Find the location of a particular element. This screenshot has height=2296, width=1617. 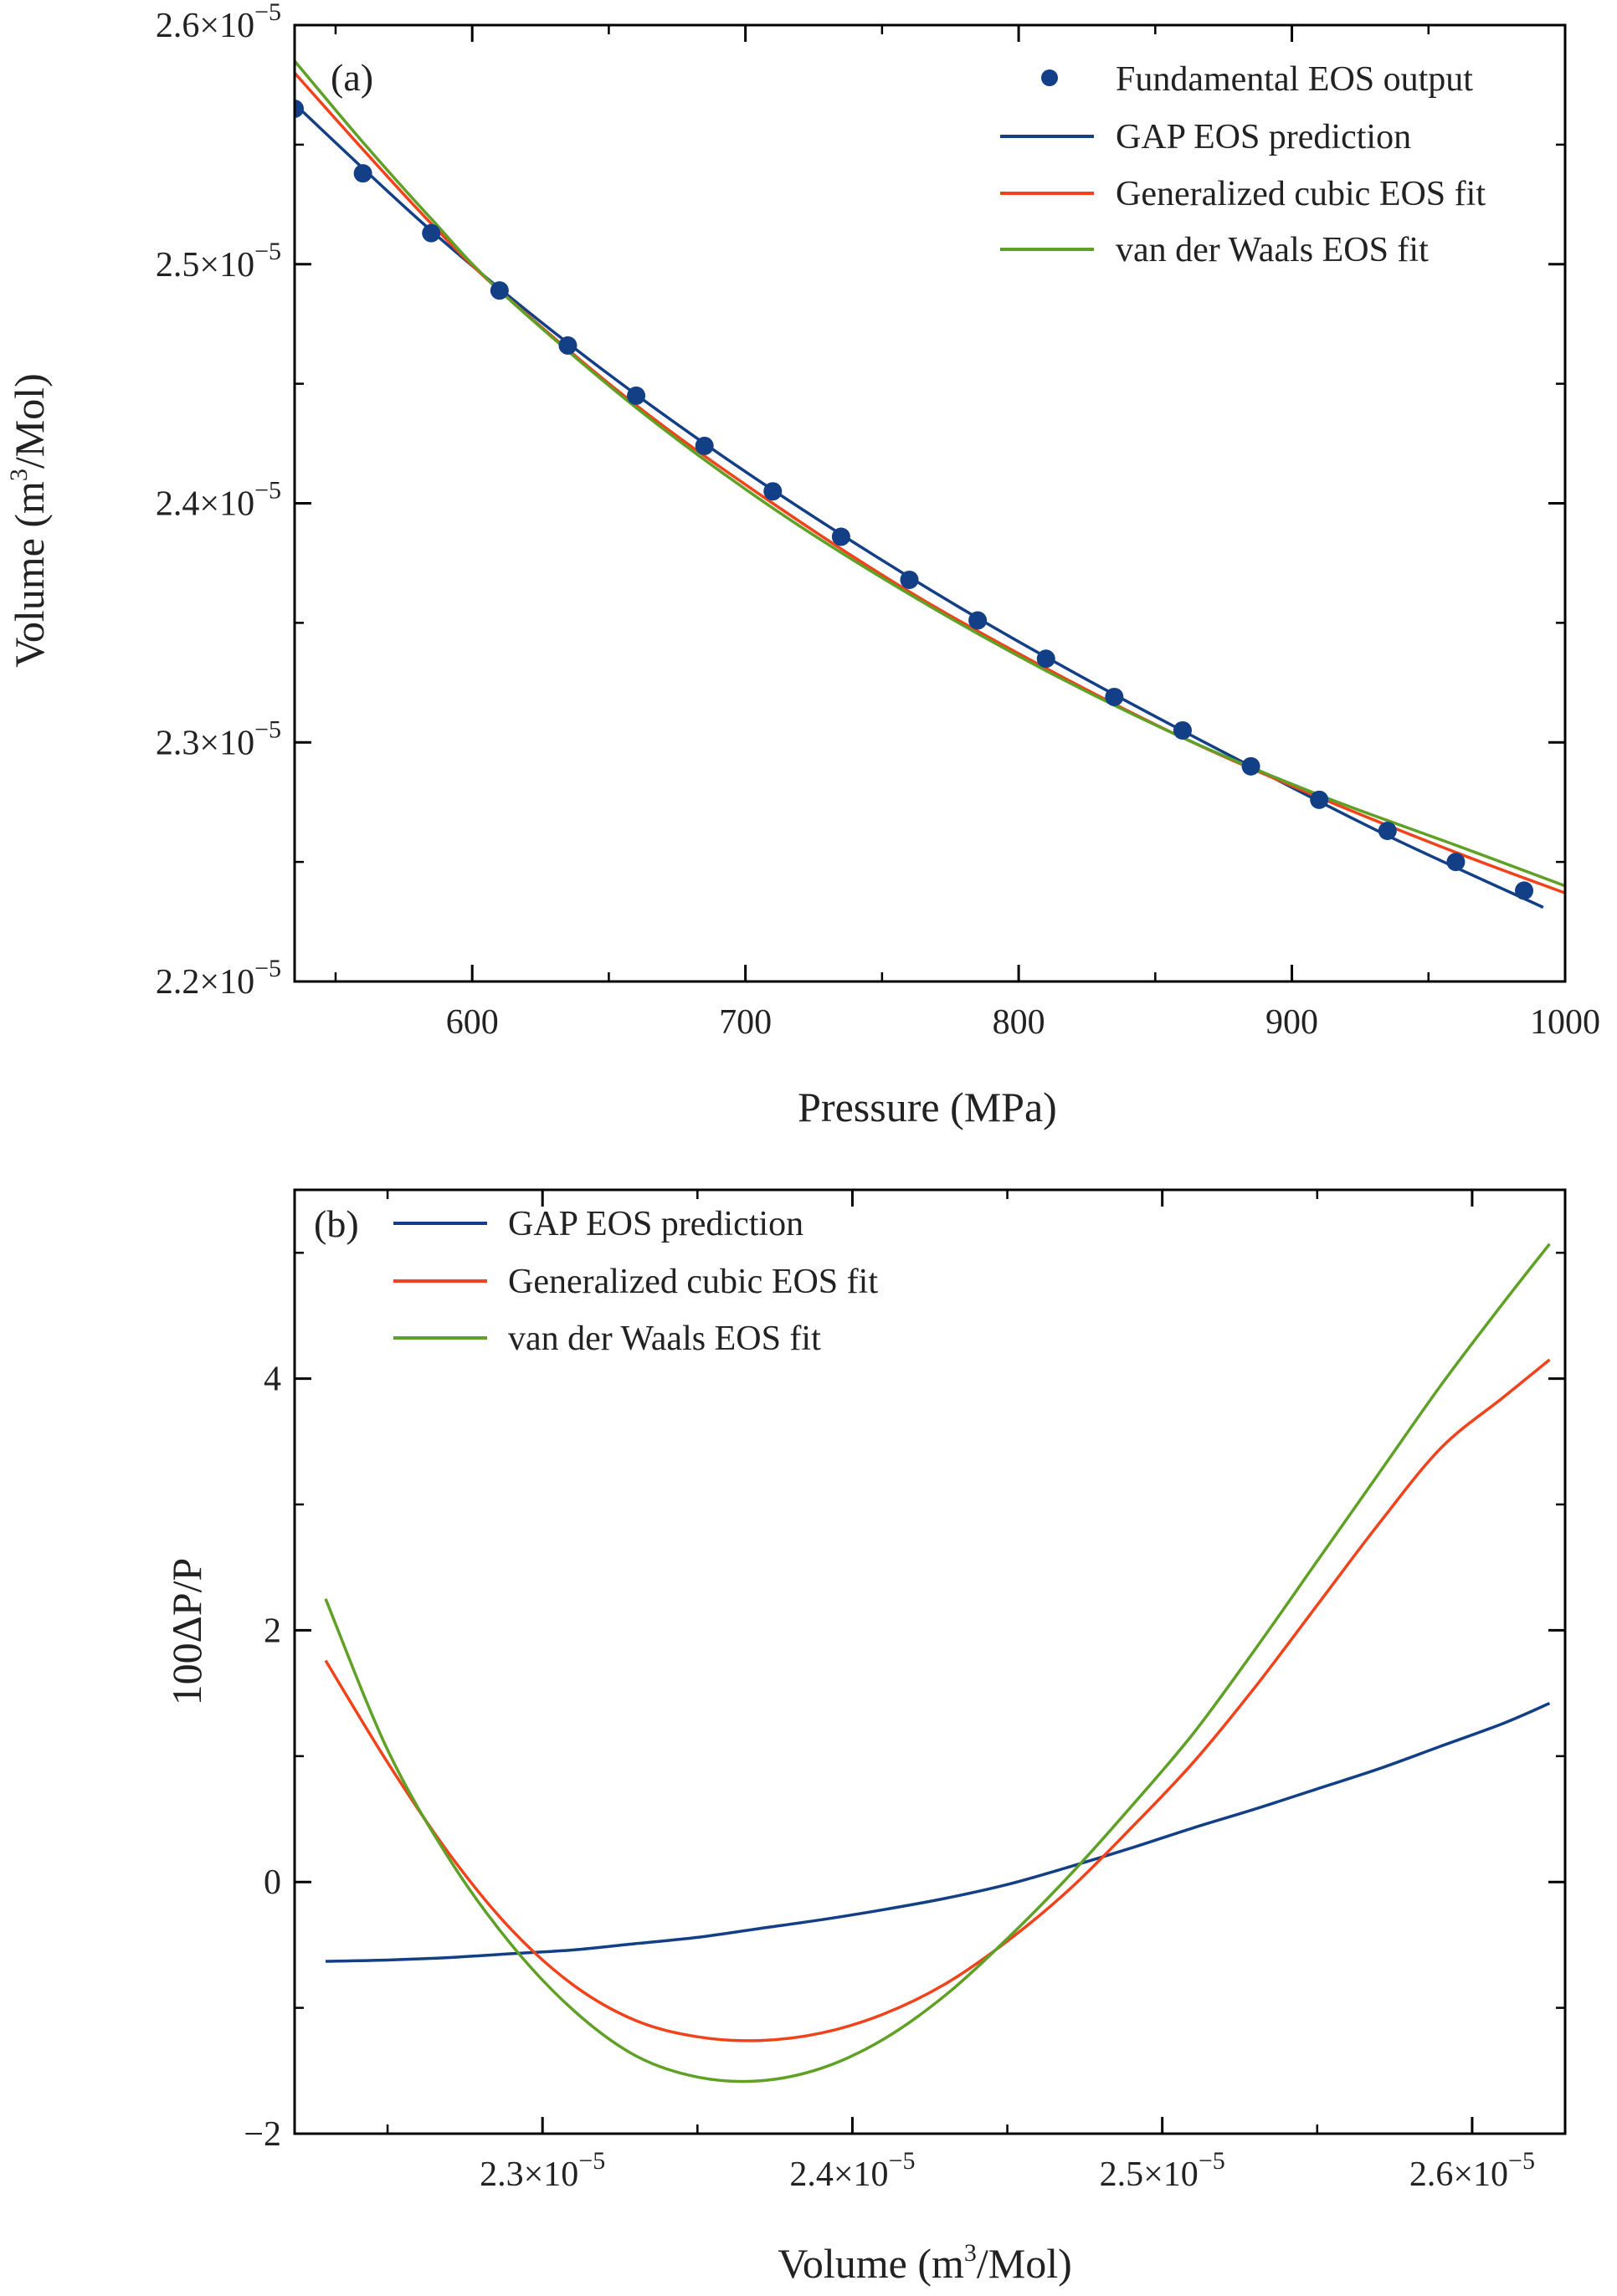

x-tick-text: 800 is located at coordinates (1019, 1022).